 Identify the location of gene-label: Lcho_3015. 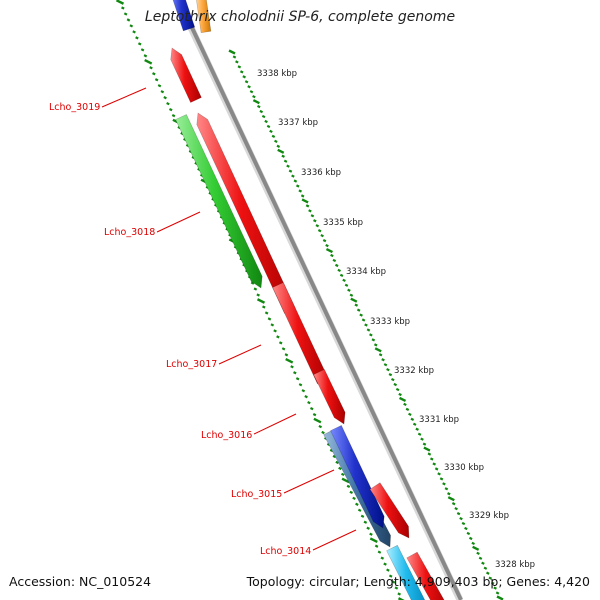
(256, 494).